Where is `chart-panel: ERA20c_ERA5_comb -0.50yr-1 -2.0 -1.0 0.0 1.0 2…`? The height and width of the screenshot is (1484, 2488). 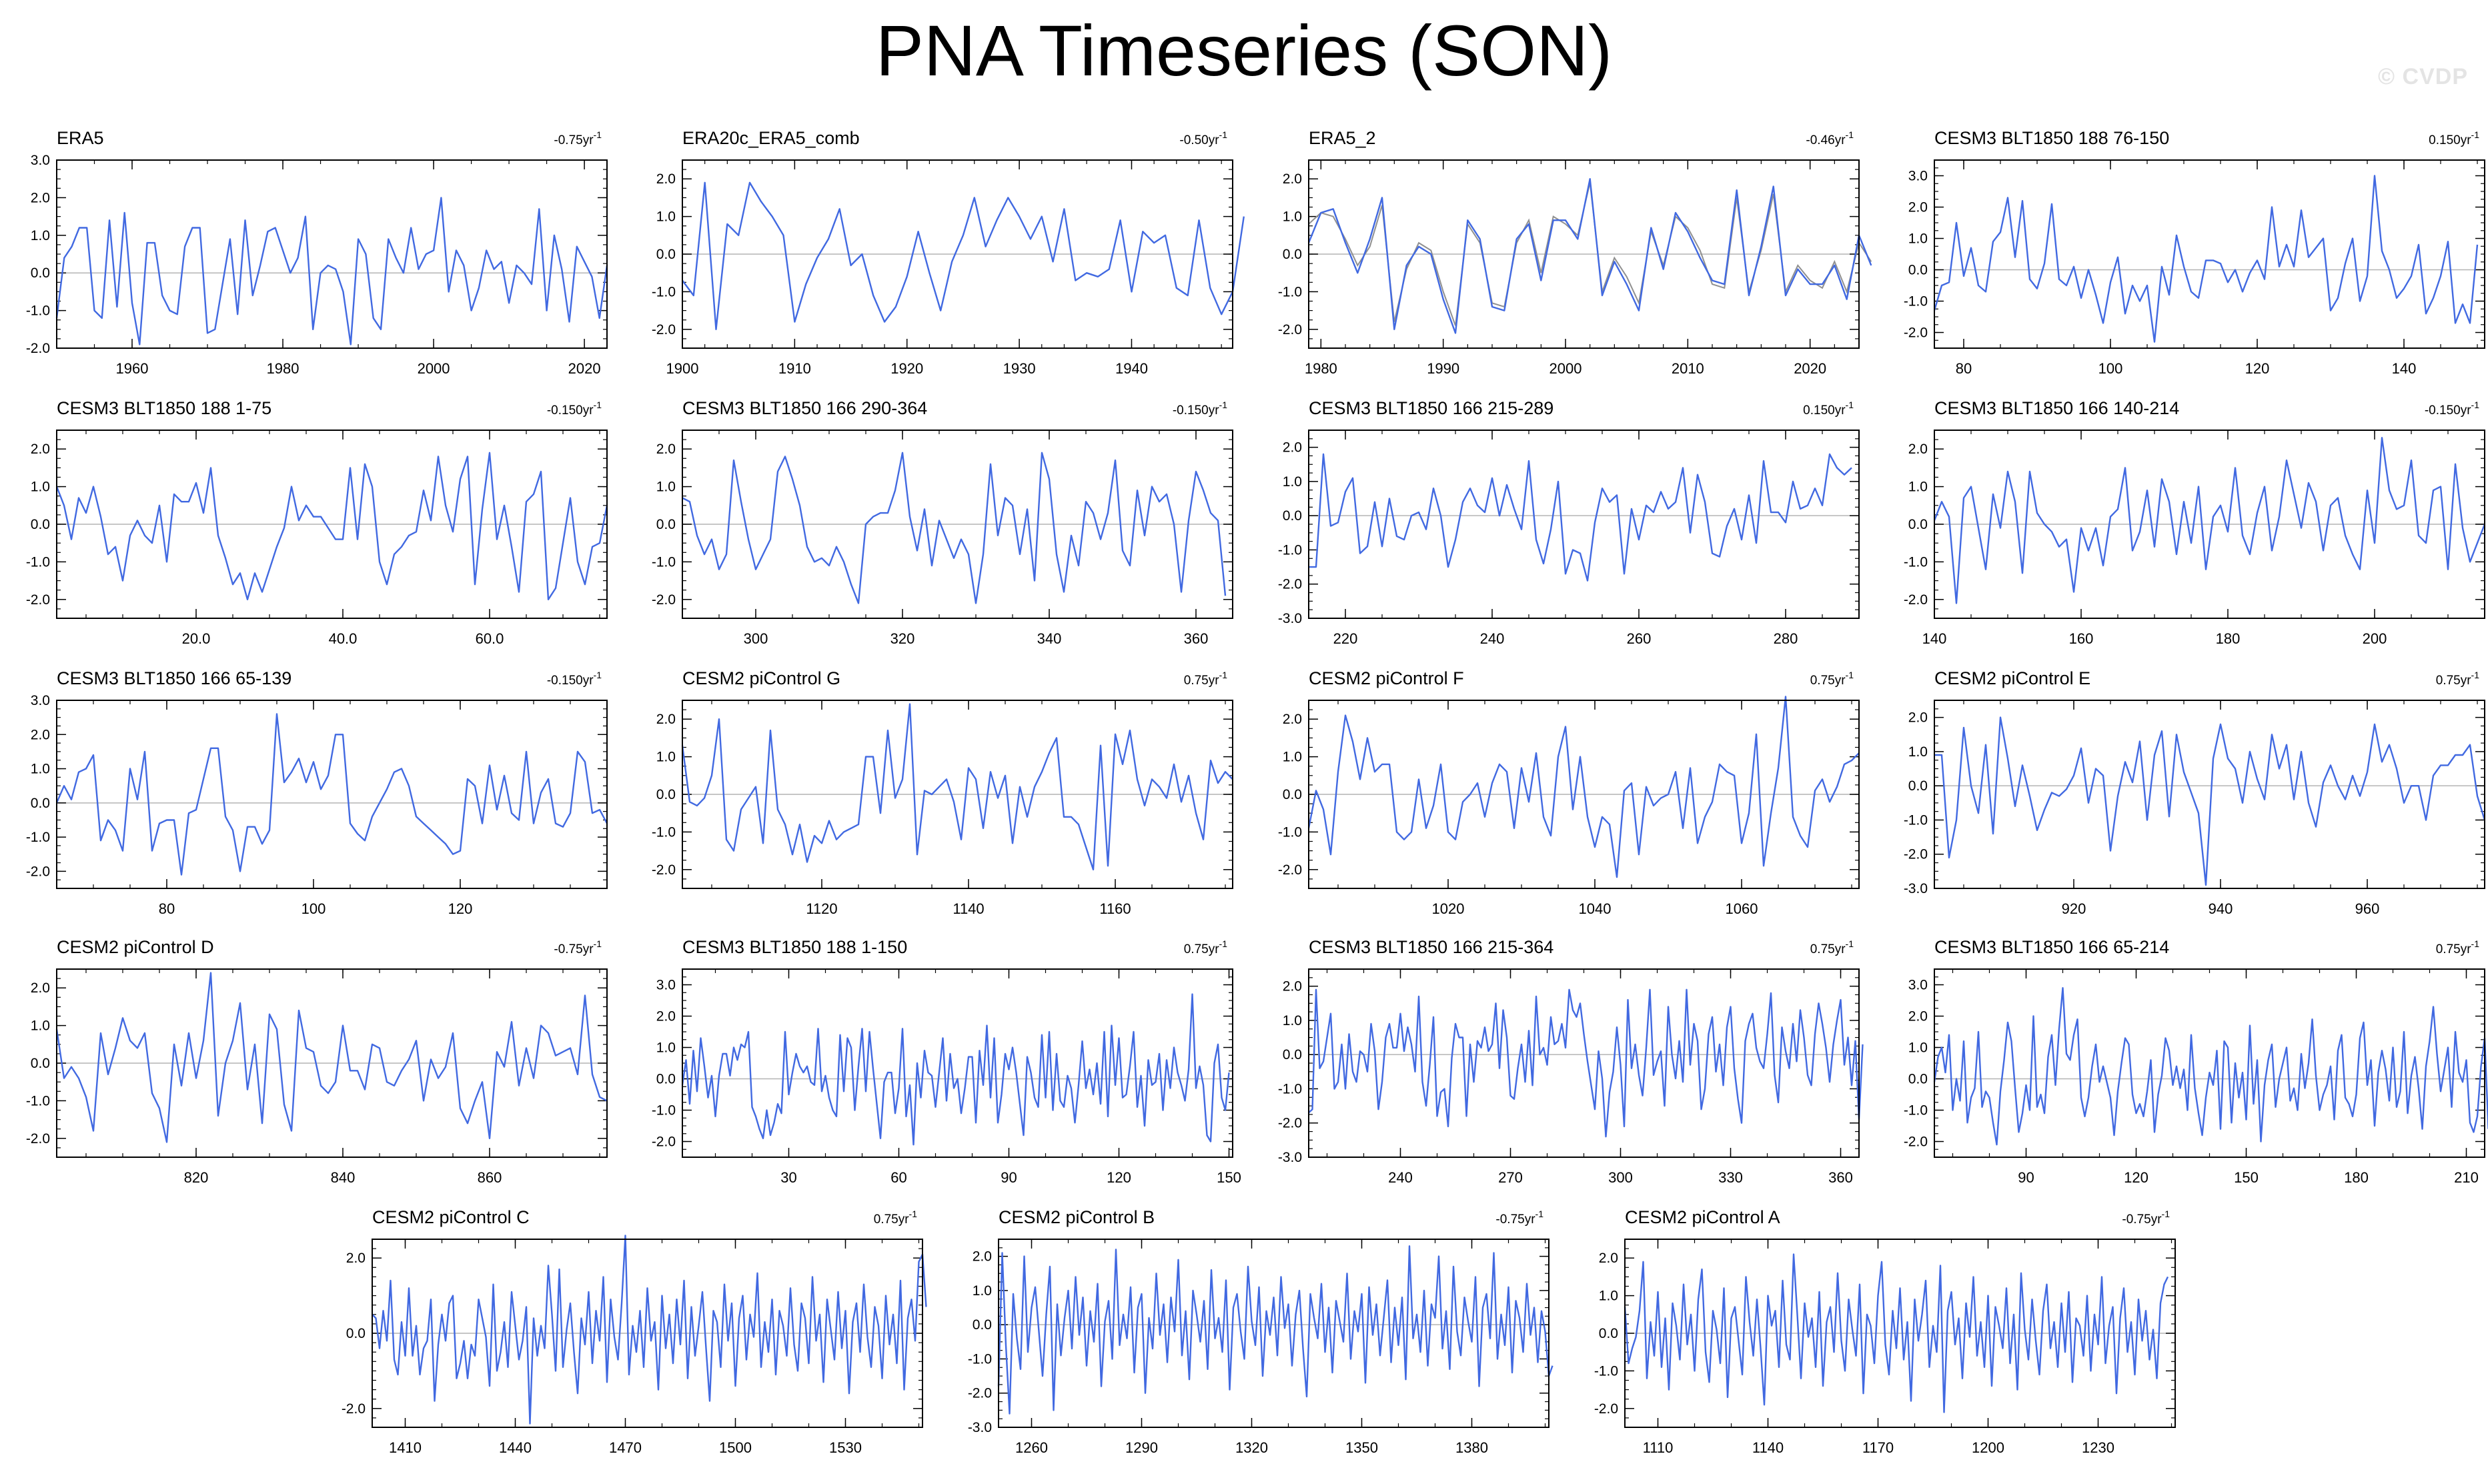
chart-panel: ERA20c_ERA5_comb -0.50yr-1 -2.0 -1.0 0.0 1.0 2… is located at coordinates (949, 253).